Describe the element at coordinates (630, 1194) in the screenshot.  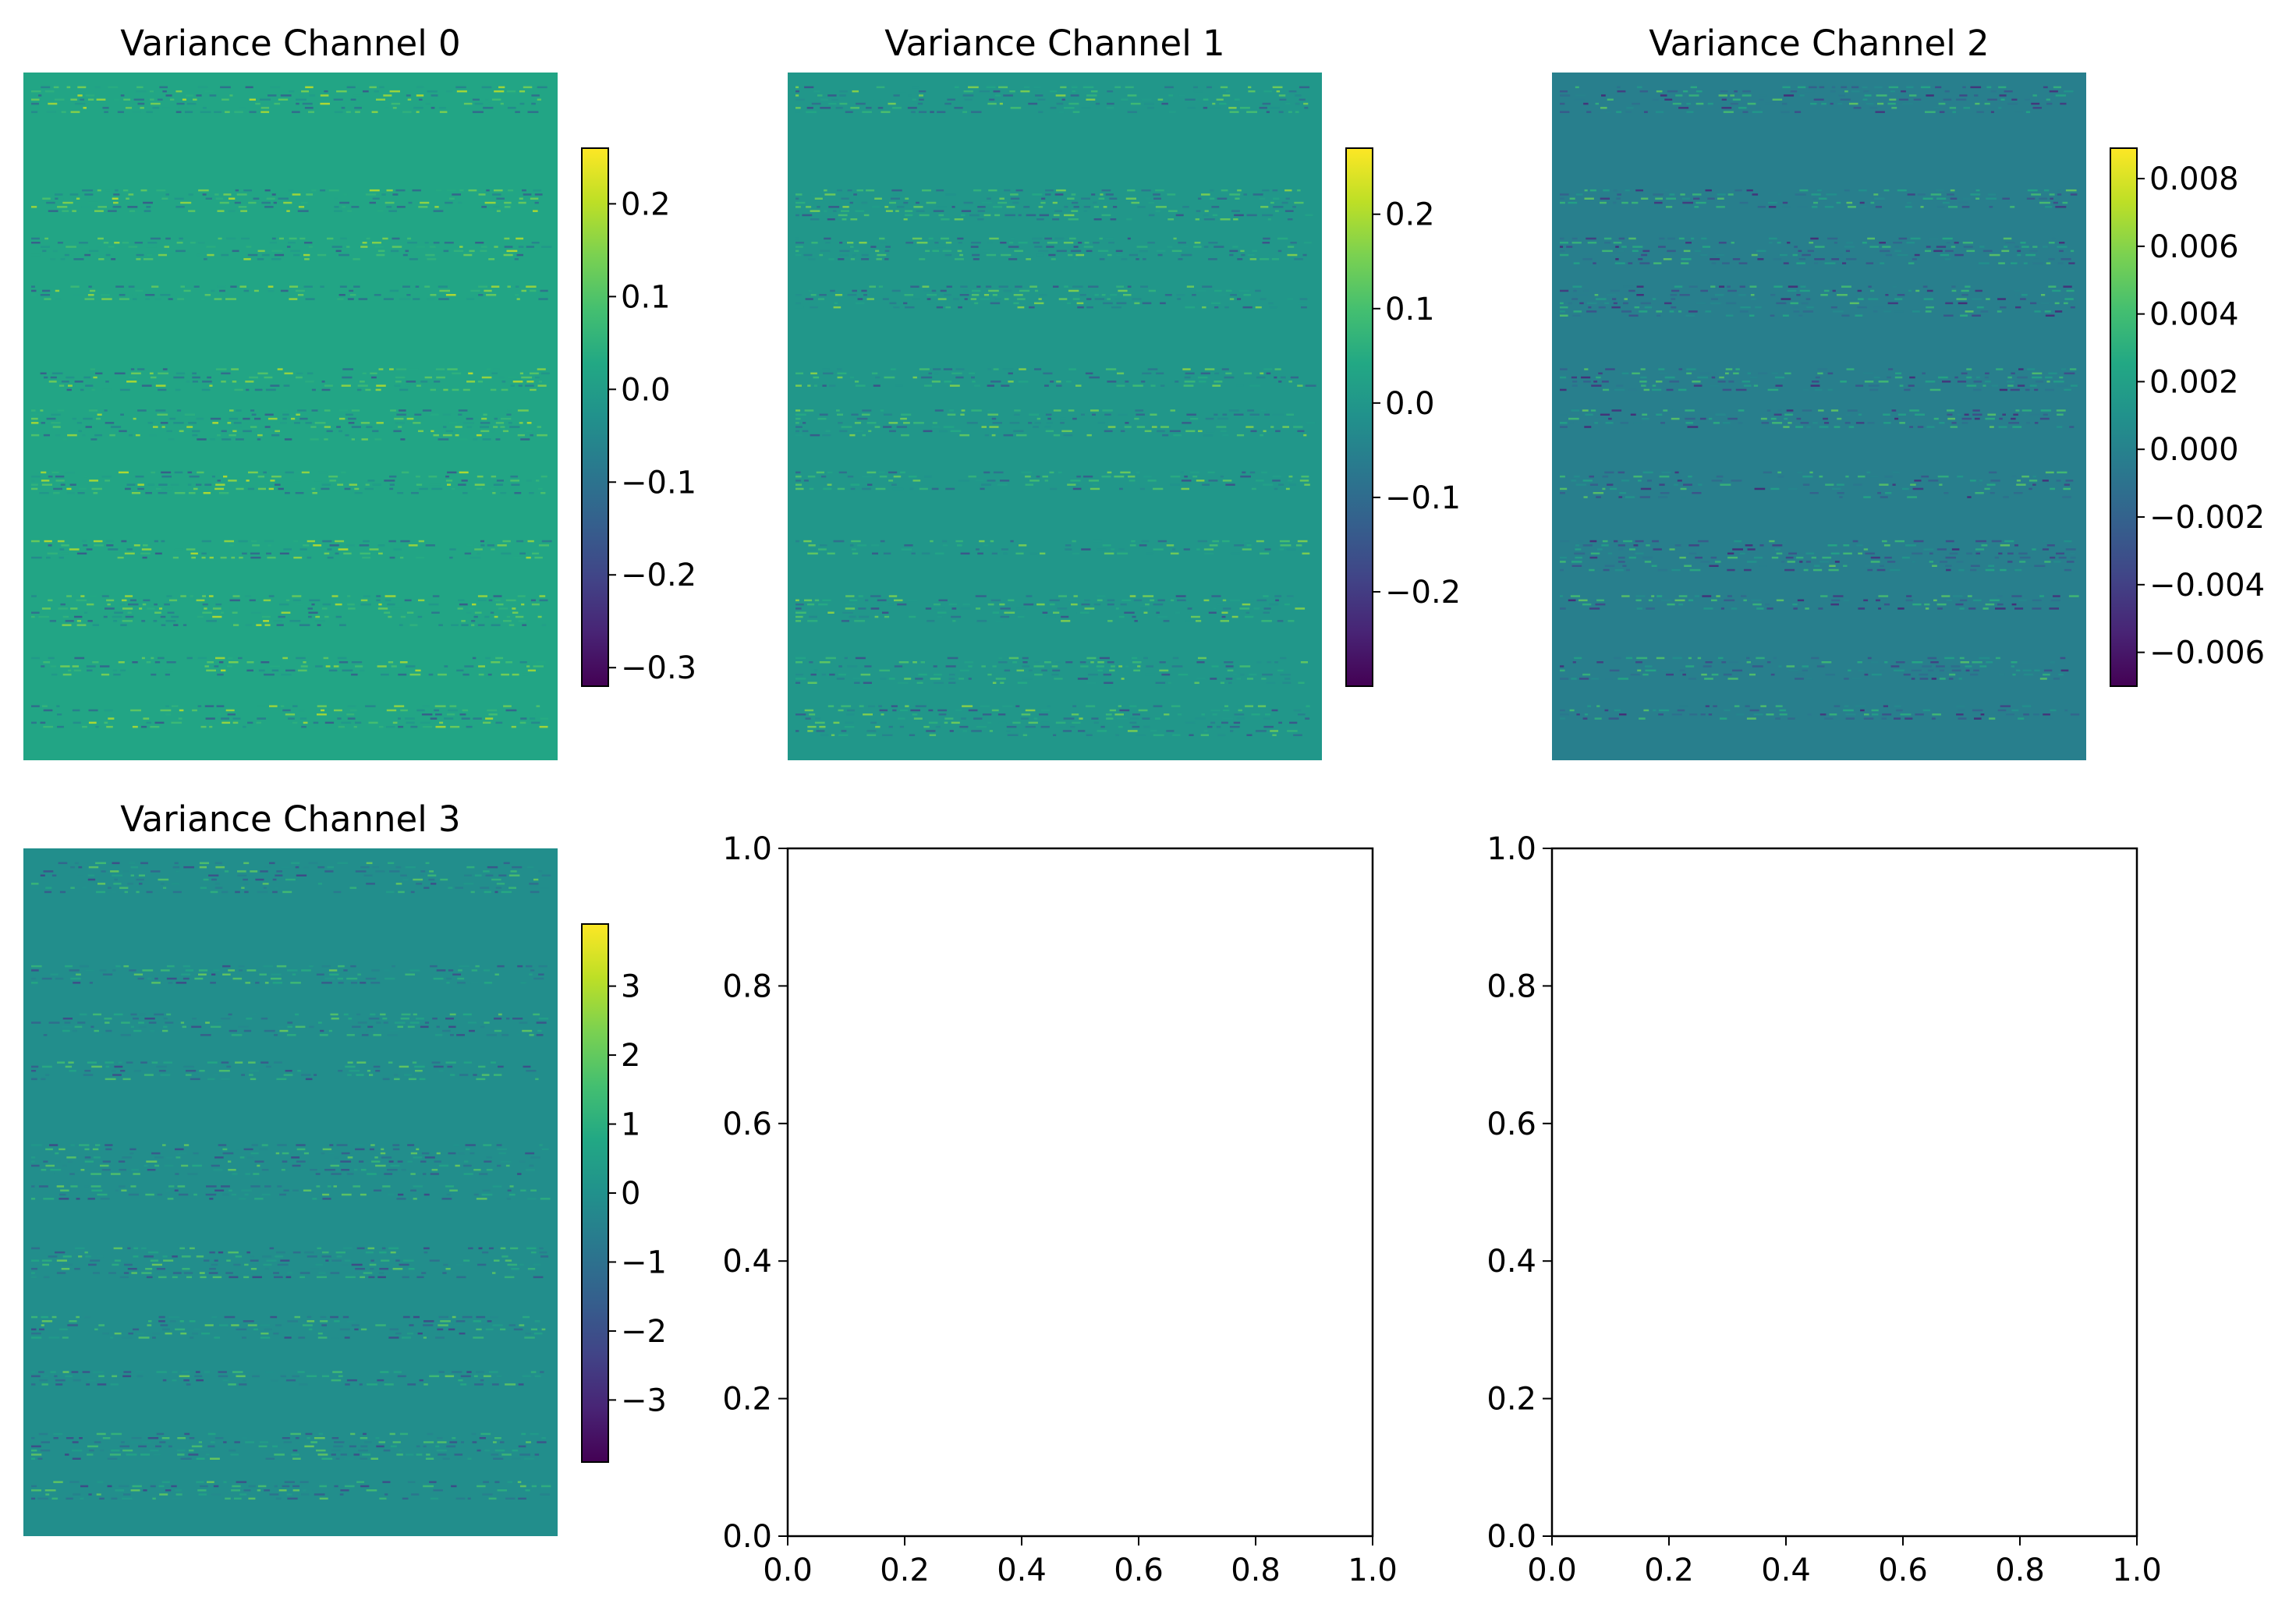
I see `colorbar-tick-label: 0` at that location.